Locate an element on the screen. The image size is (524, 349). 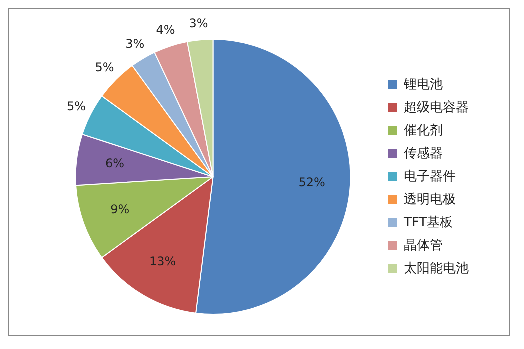
data-label: 6% is located at coordinates (115, 163).